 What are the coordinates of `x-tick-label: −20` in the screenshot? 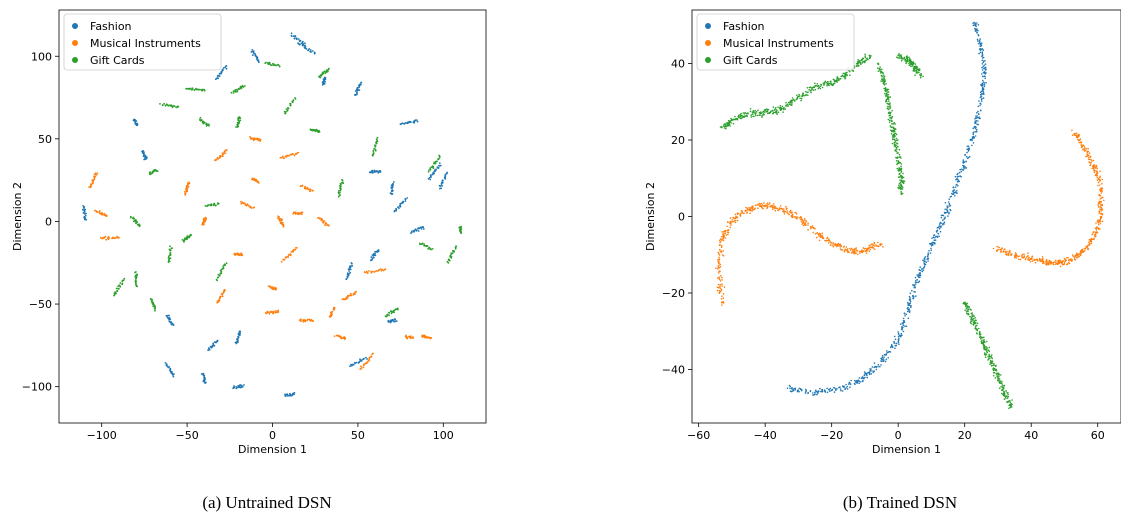 It's located at (831, 435).